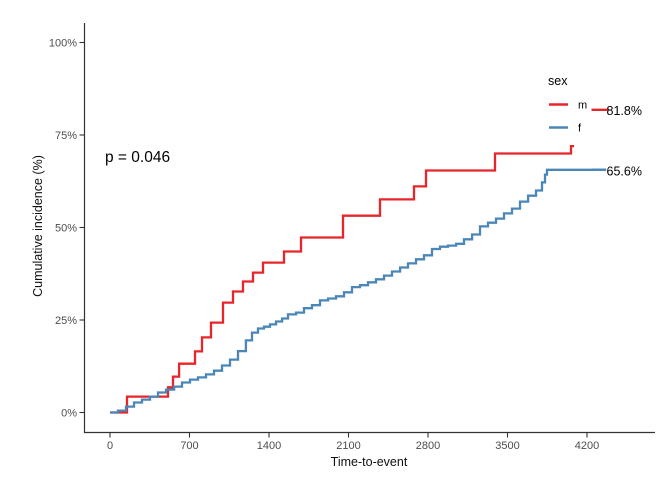 The width and height of the screenshot is (672, 480). What do you see at coordinates (38, 226) in the screenshot?
I see `y-axis-title: Cumulative incidence (%)` at bounding box center [38, 226].